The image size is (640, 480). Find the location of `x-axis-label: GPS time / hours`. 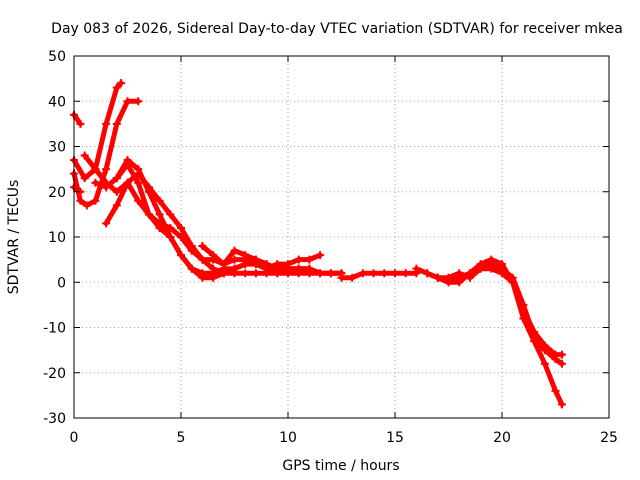

x-axis-label: GPS time / hours is located at coordinates (340, 466).